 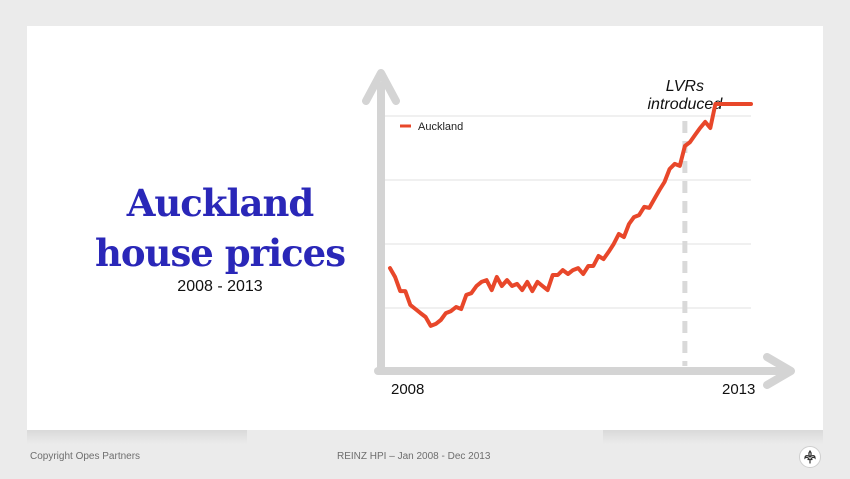 I want to click on y-axis, so click(x=381, y=222).